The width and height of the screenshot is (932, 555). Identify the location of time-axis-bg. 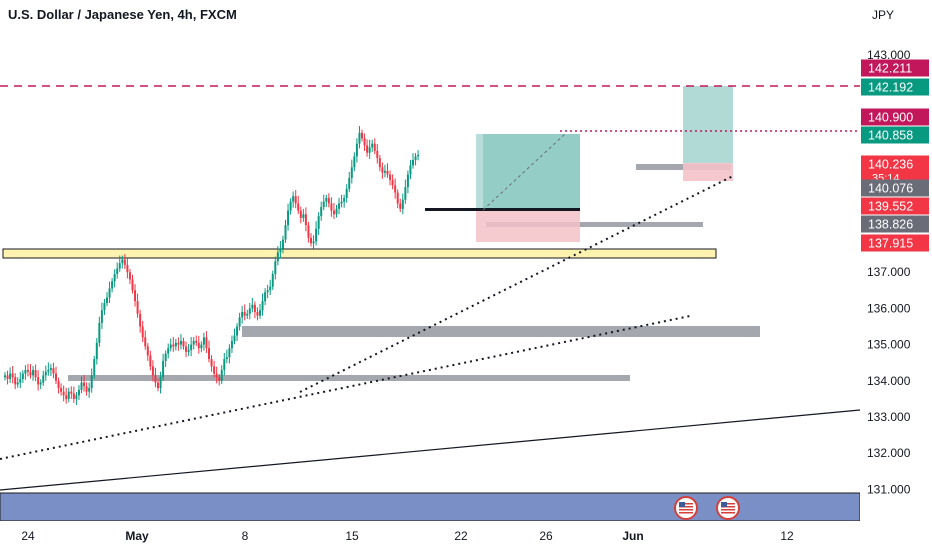
(466, 535).